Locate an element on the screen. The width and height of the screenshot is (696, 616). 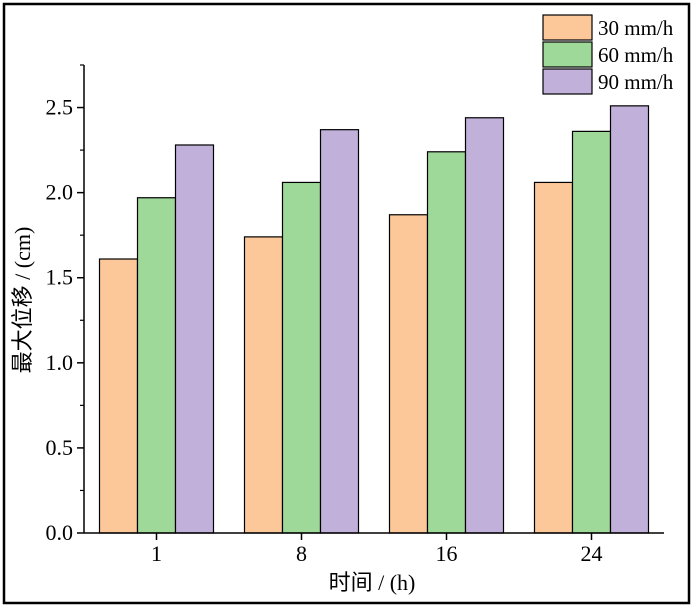
x-tick-label: 24 is located at coordinates (592, 553).